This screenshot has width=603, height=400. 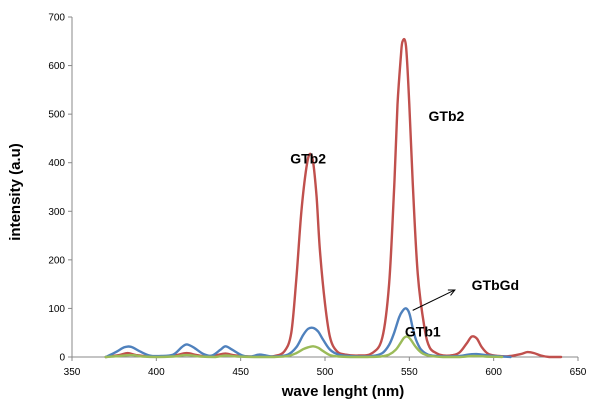 What do you see at coordinates (56, 309) in the screenshot?
I see `y-tick-label: 100` at bounding box center [56, 309].